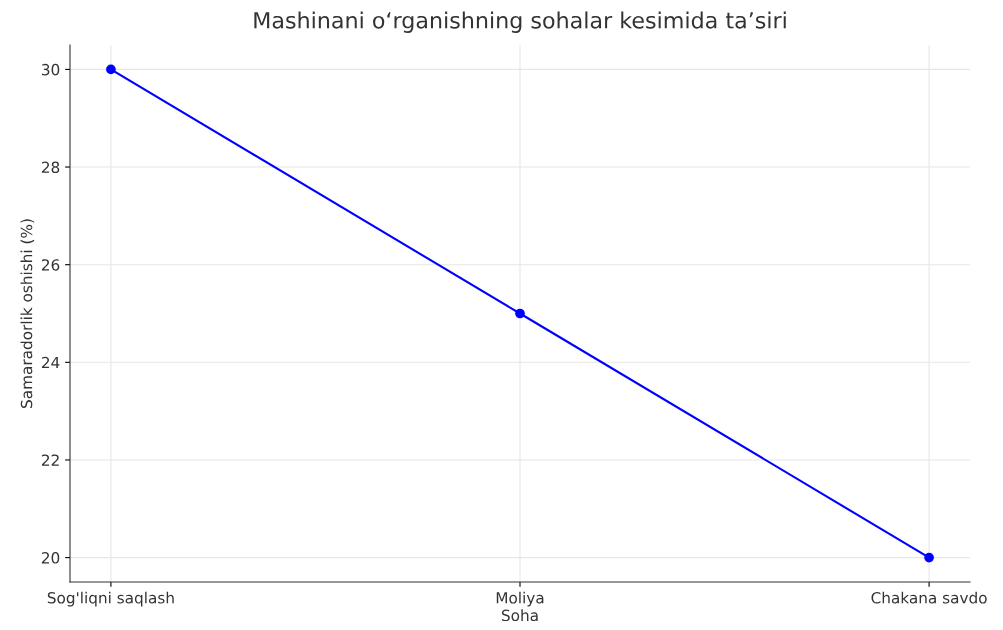  I want to click on y-tick-label: 20, so click(50, 558).